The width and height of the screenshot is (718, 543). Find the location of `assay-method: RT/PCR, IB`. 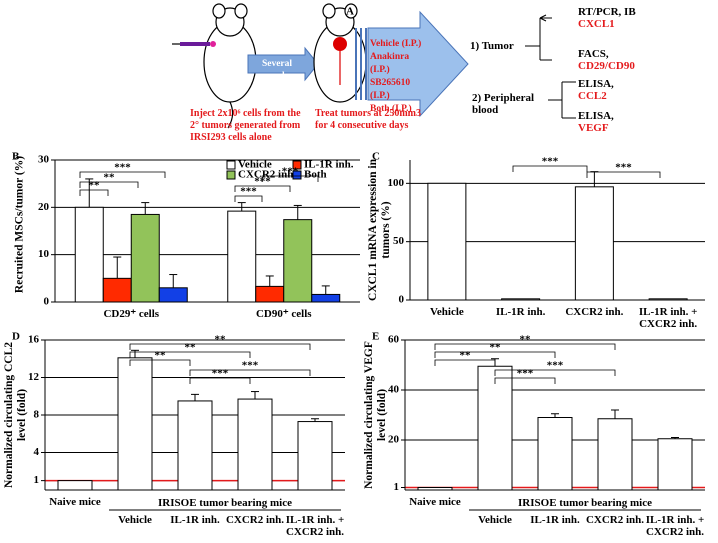

assay-method: RT/PCR, IB is located at coordinates (607, 12).